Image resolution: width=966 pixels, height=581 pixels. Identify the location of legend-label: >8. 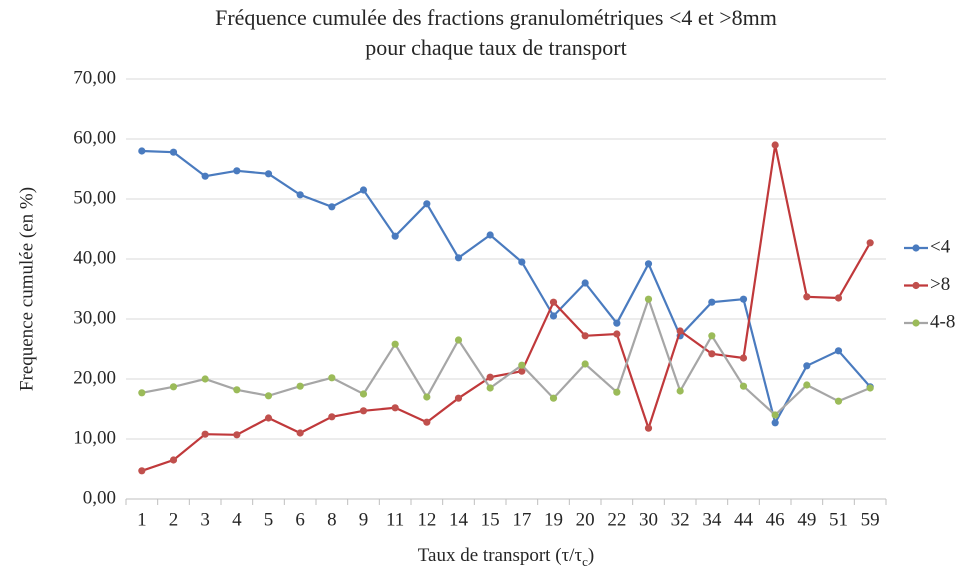
(940, 284).